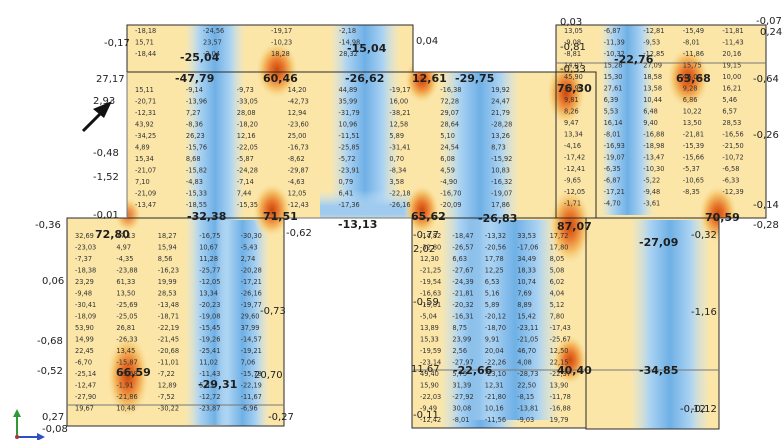 The image size is (782, 440). What do you see at coordinates (462, 248) in the screenshot?
I see `minor-label: -26,57` at bounding box center [462, 248].